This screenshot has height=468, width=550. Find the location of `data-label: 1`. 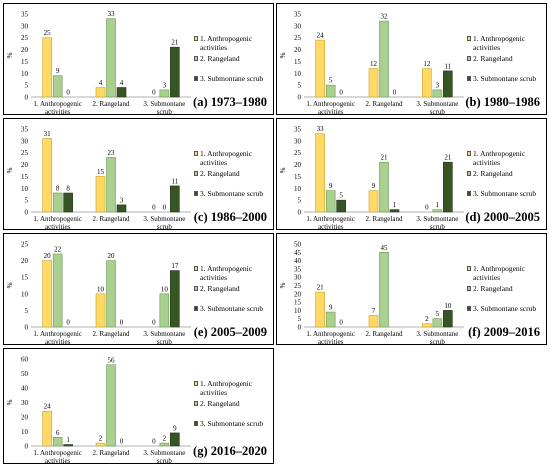

data-label: 1 is located at coordinates (395, 205).